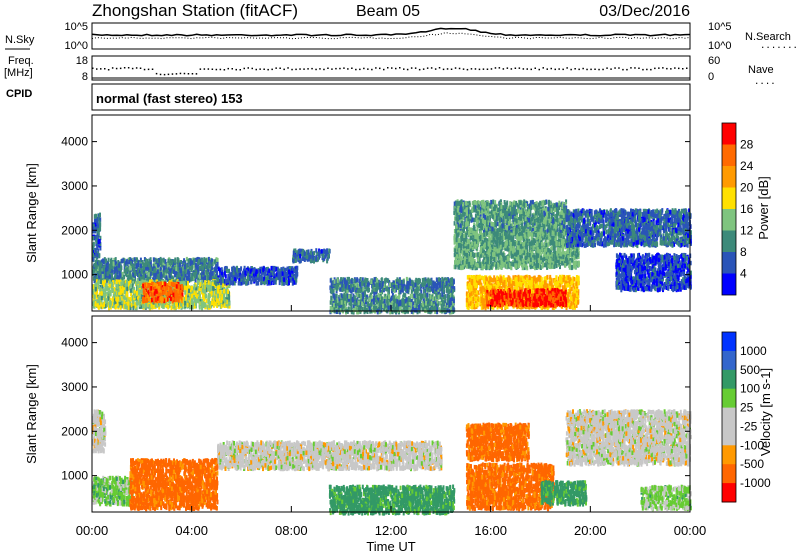 The width and height of the screenshot is (800, 554). Describe the element at coordinates (19, 94) in the screenshot. I see `cpid-label: CPID` at that location.